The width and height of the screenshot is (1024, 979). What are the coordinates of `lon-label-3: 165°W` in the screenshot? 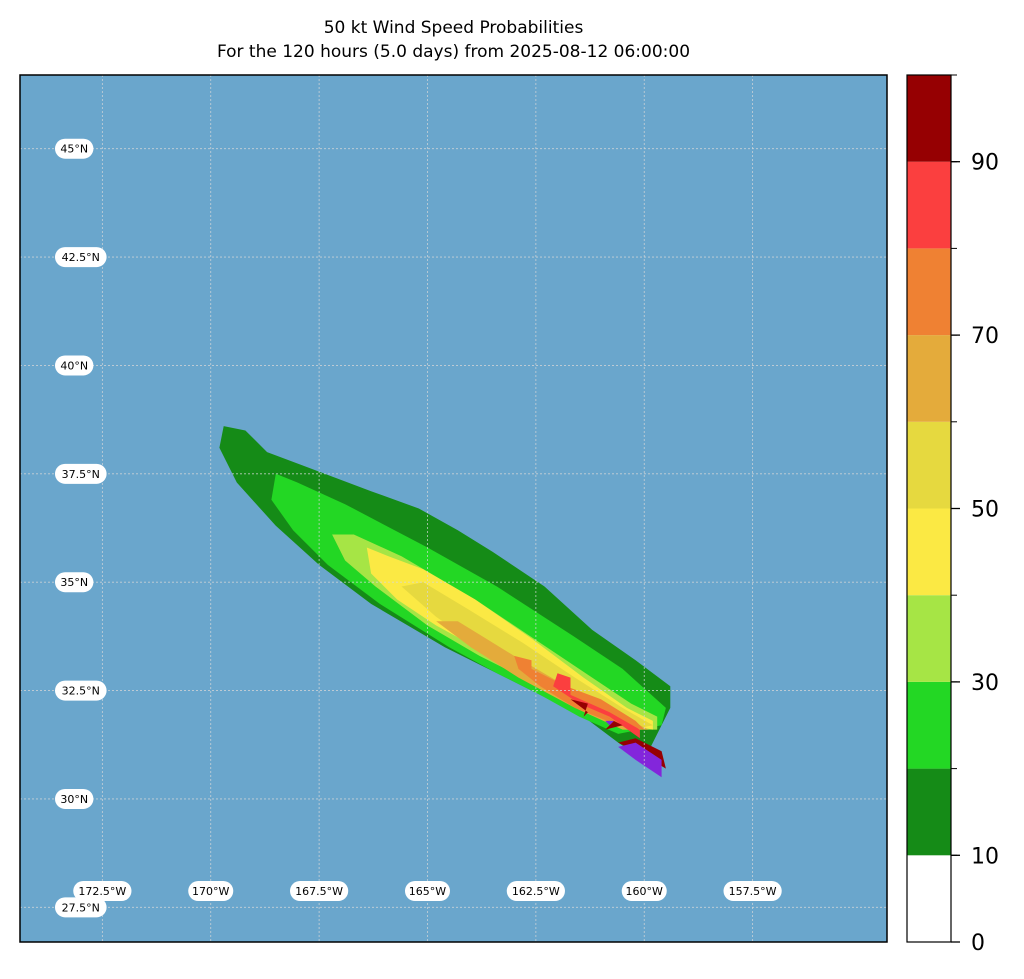 It's located at (427, 891).